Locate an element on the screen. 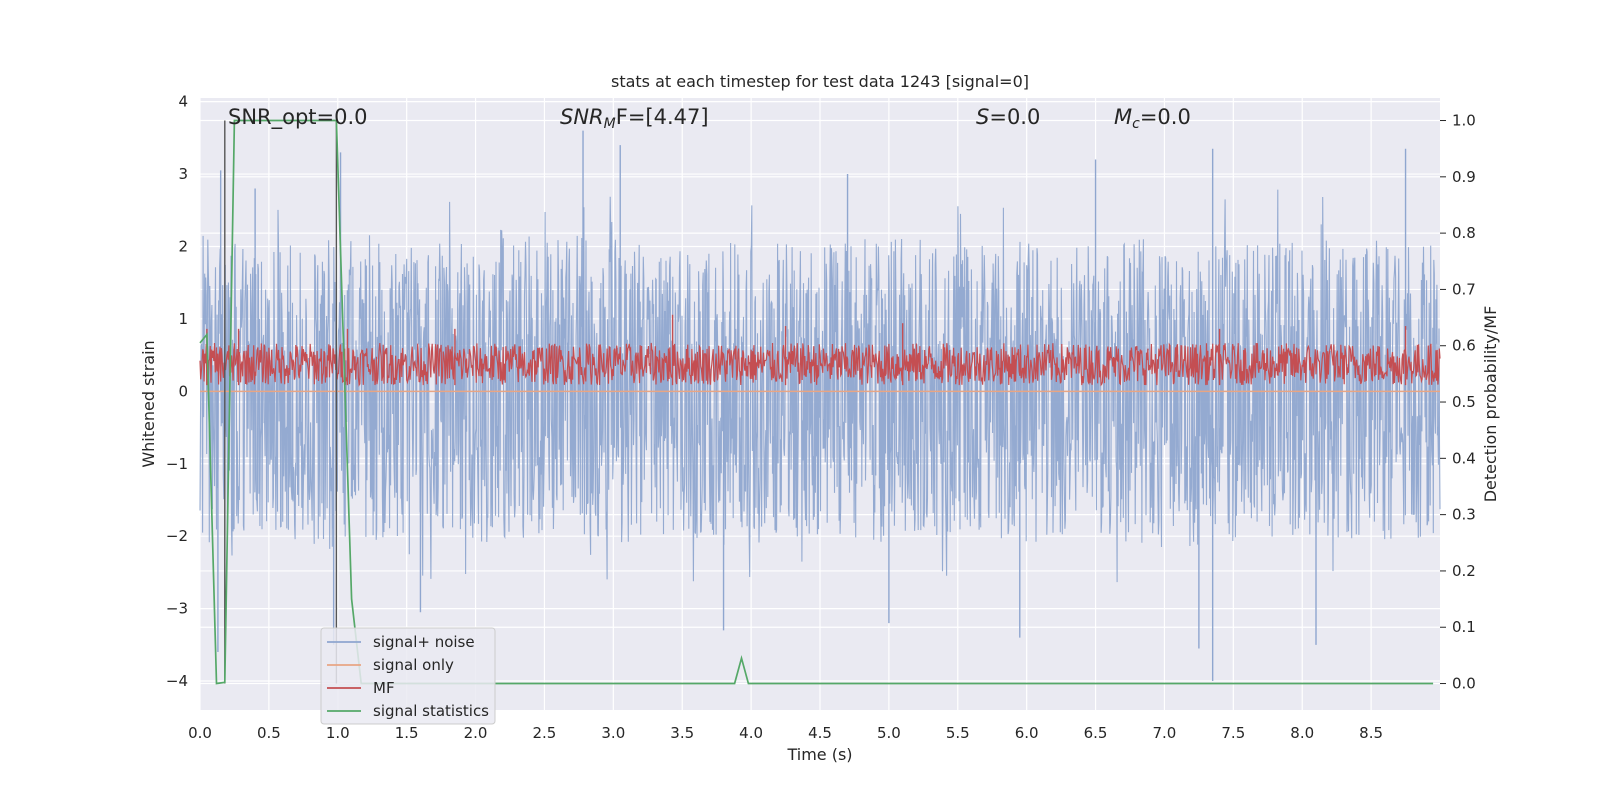  annotation-snr-mf: SNRMF=[4.47] is located at coordinates (634, 118).